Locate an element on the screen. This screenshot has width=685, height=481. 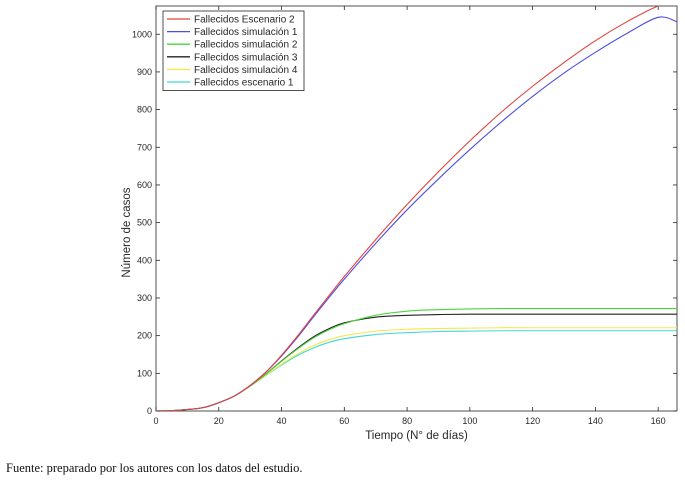
y-tick-label: 600 is located at coordinates (144, 185).